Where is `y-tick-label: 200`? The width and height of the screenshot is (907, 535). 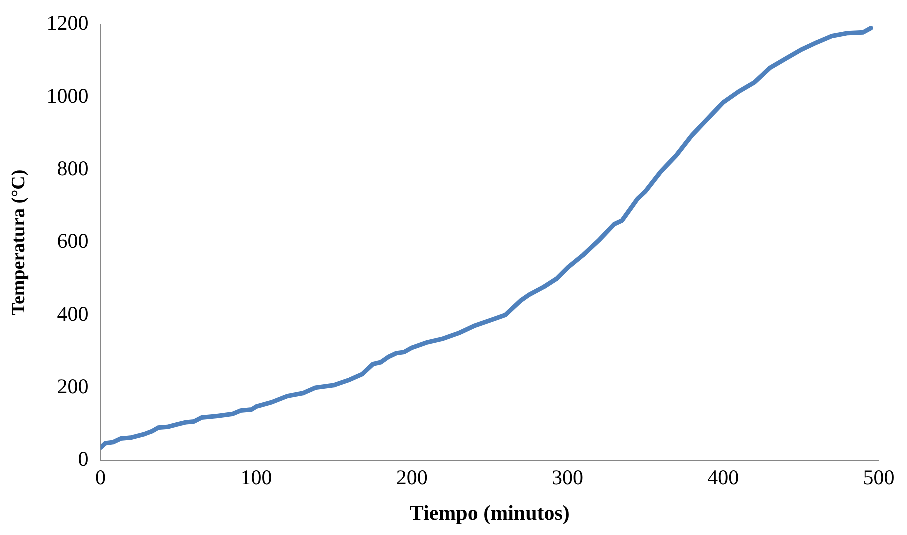
y-tick-label: 200 is located at coordinates (73, 386).